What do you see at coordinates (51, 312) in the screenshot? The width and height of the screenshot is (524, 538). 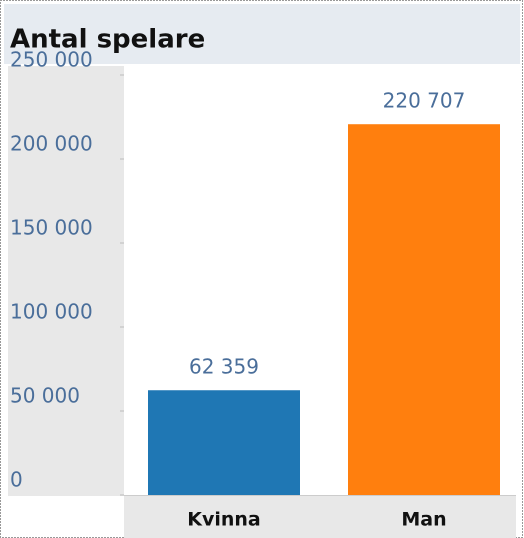 I see `y-tick-label: 100 000` at bounding box center [51, 312].